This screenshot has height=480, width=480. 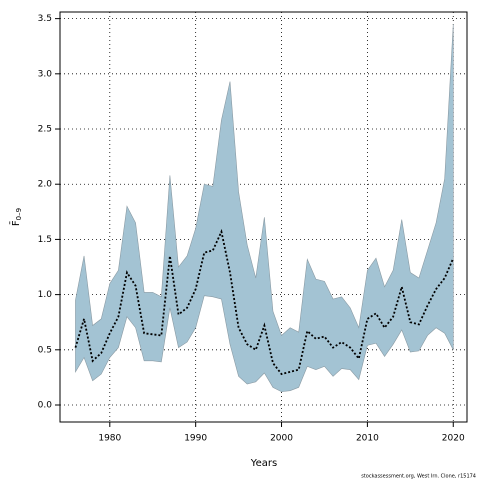 What do you see at coordinates (15, 223) in the screenshot?
I see `y-axis-label-main: F̄` at bounding box center [15, 223].